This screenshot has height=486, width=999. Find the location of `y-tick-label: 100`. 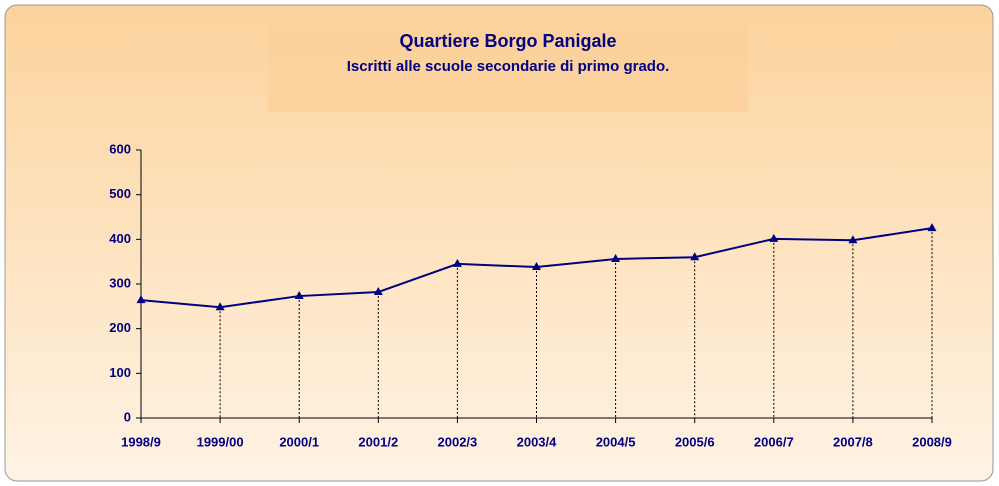

y-tick-label: 100 is located at coordinates (120, 372).